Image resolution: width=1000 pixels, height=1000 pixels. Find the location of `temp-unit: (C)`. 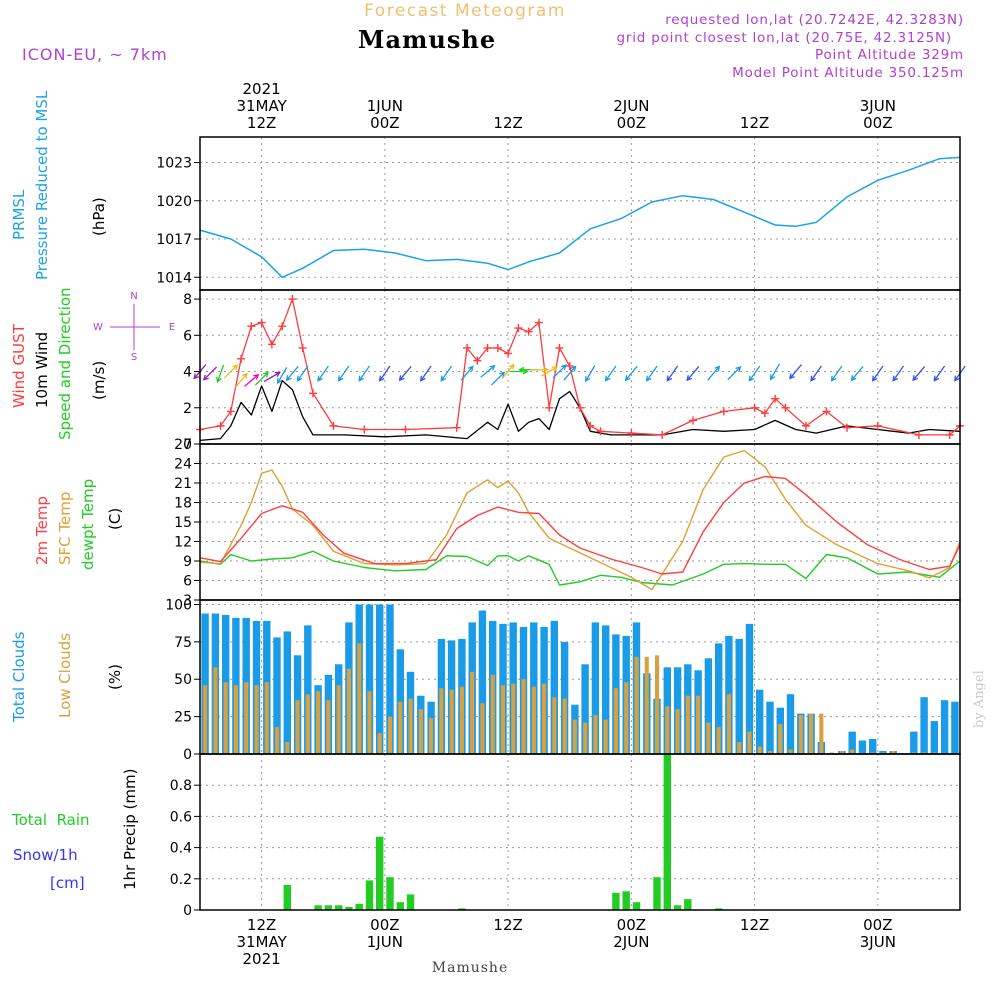

temp-unit: (C) is located at coordinates (115, 519).